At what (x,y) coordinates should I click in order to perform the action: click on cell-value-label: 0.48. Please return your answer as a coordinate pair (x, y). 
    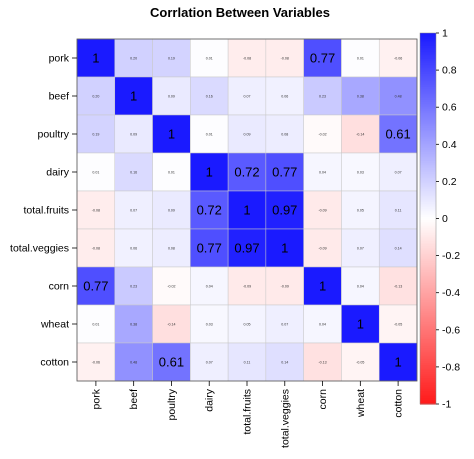
    Looking at the image, I should click on (133, 362).